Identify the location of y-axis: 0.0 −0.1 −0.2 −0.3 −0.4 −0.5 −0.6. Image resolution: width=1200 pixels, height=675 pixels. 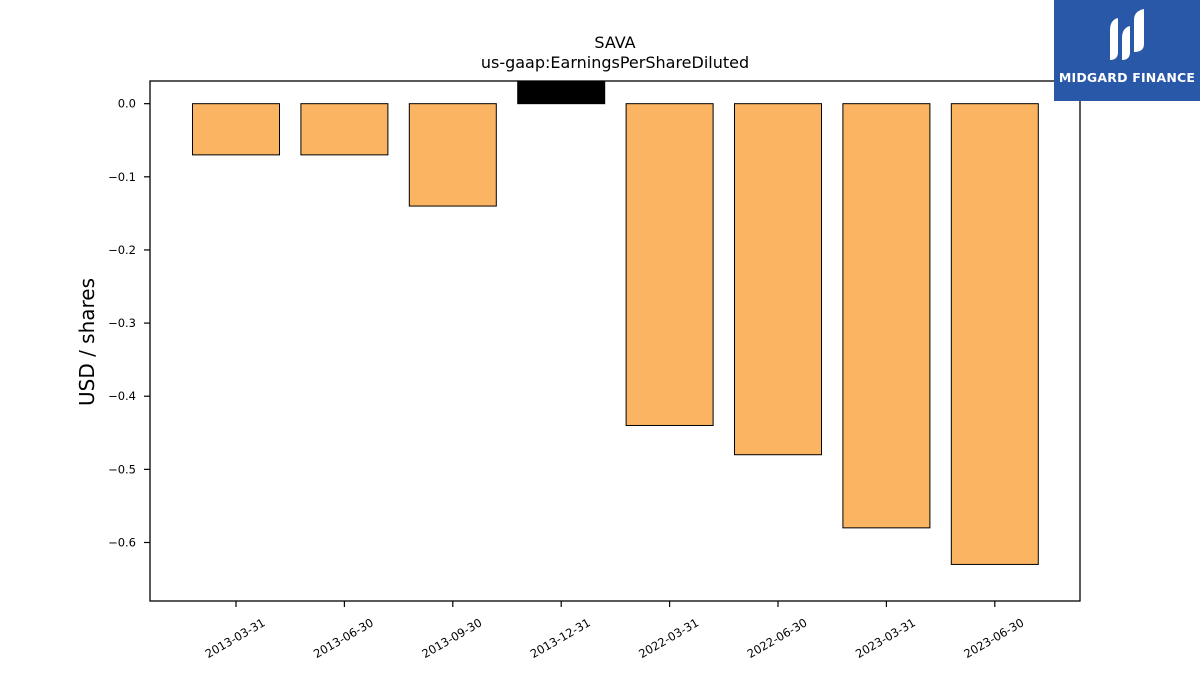
(129, 323).